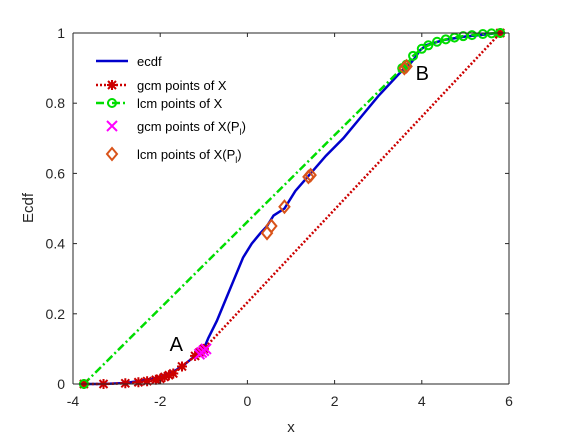 The height and width of the screenshot is (437, 562). Describe the element at coordinates (236, 160) in the screenshot. I see `legend-label-lcm-xp-sub: l` at that location.